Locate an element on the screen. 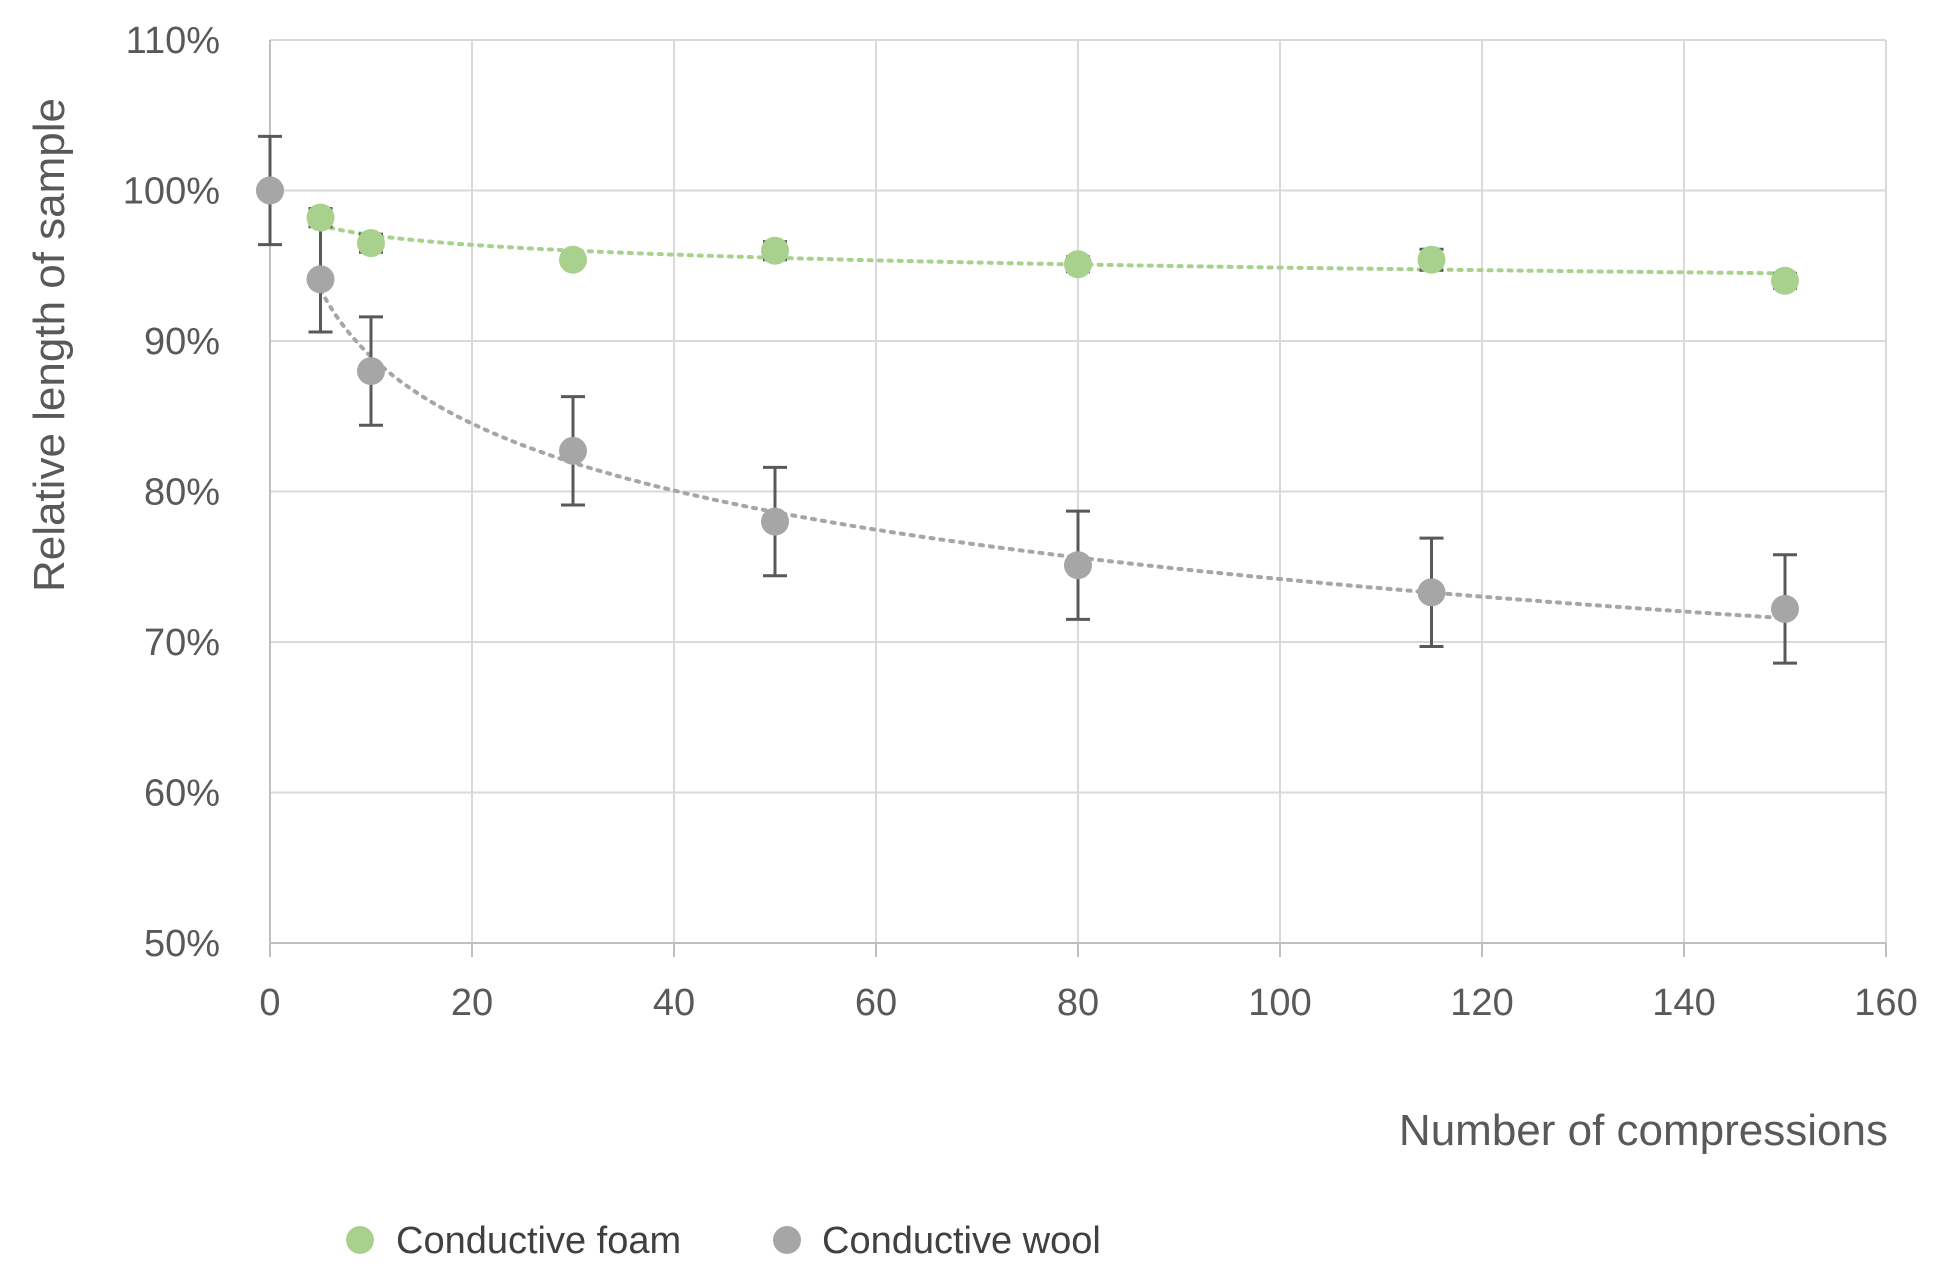  legend: Conductive foam Conductive wool is located at coordinates (723, 1241).